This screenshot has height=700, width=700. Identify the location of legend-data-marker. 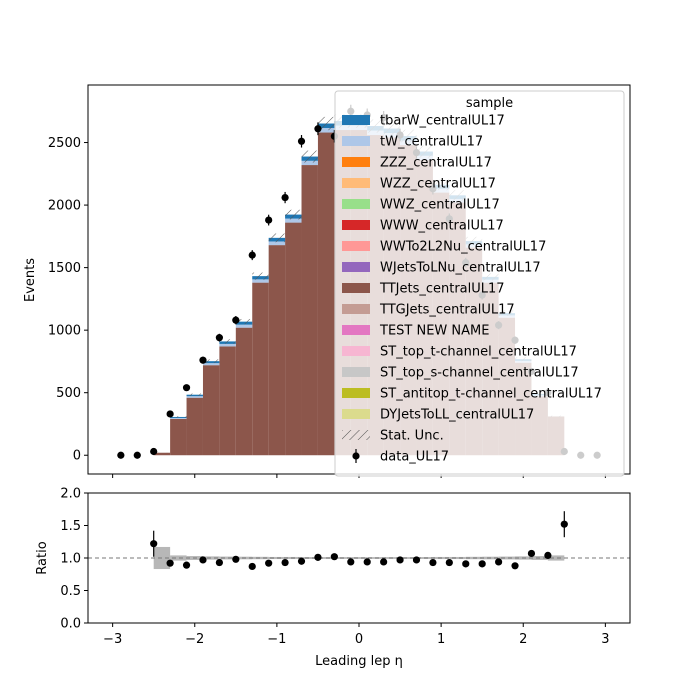
(356, 456).